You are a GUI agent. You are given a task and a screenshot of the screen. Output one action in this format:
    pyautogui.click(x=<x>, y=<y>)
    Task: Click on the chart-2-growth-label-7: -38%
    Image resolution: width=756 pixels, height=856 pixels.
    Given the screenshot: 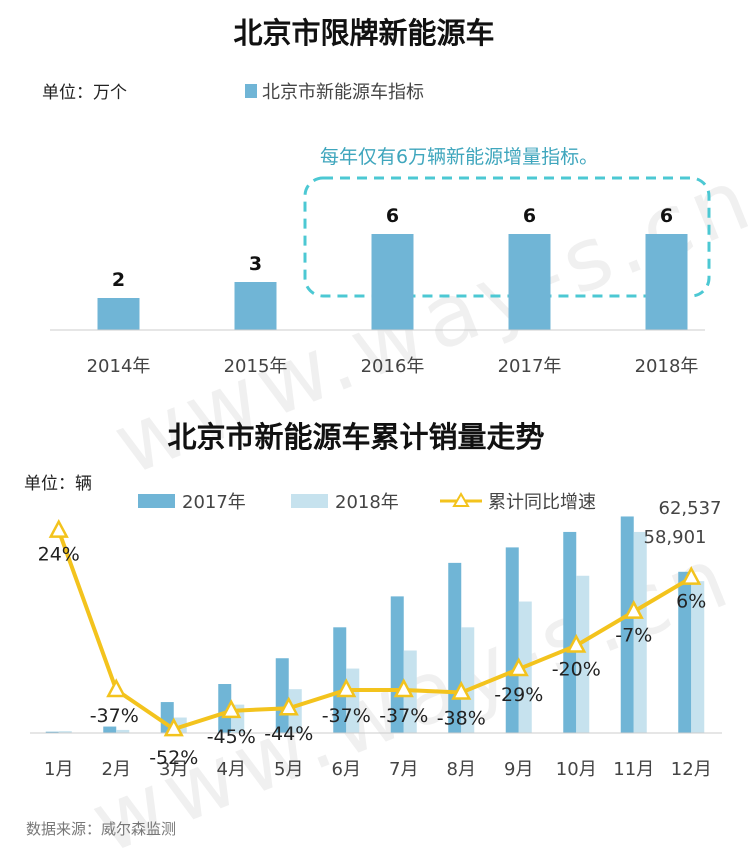 What is the action you would take?
    pyautogui.click(x=461, y=719)
    